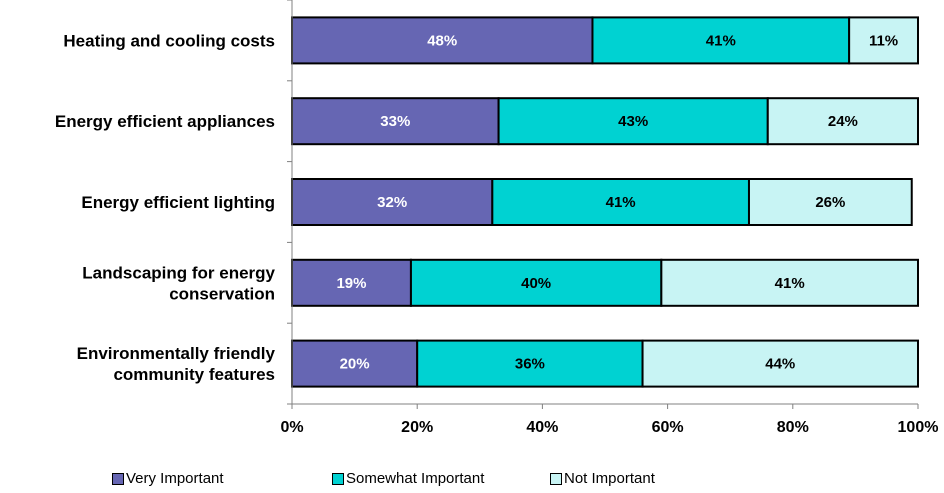  I want to click on legend-swatch-somewhat-important, so click(338, 478).